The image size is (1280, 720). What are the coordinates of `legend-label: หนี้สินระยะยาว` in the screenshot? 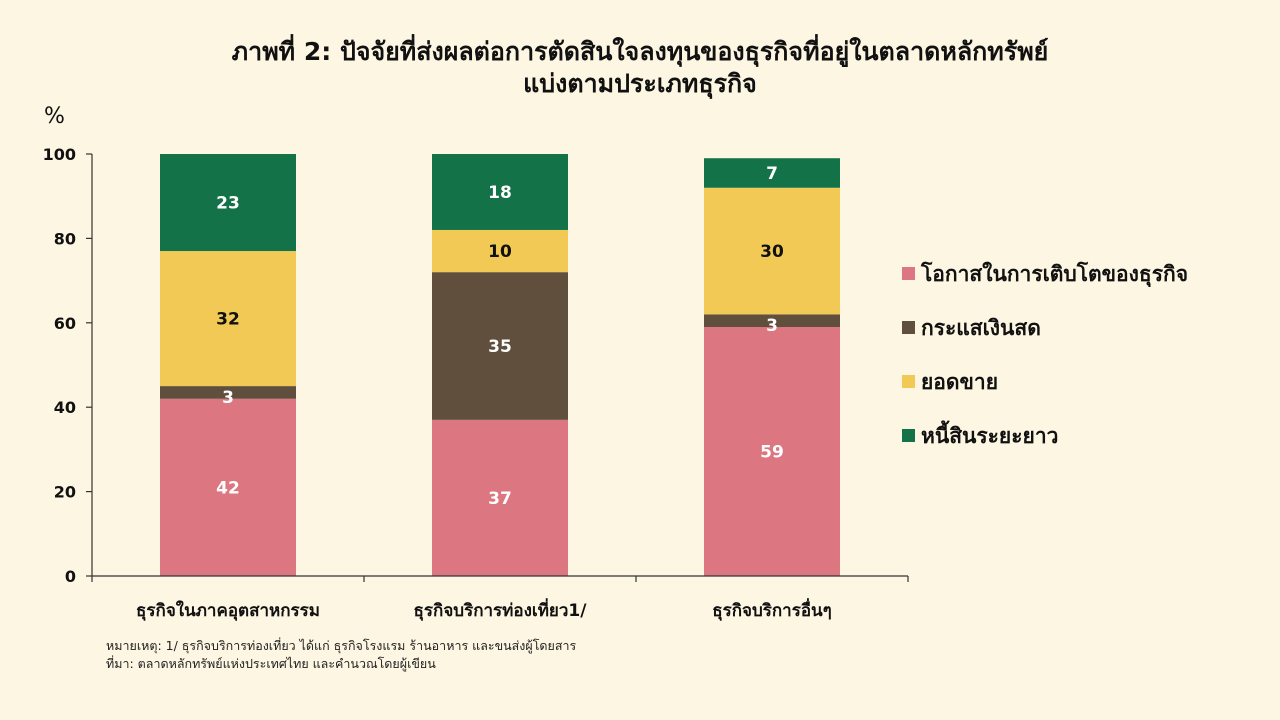 It's located at (990, 436).